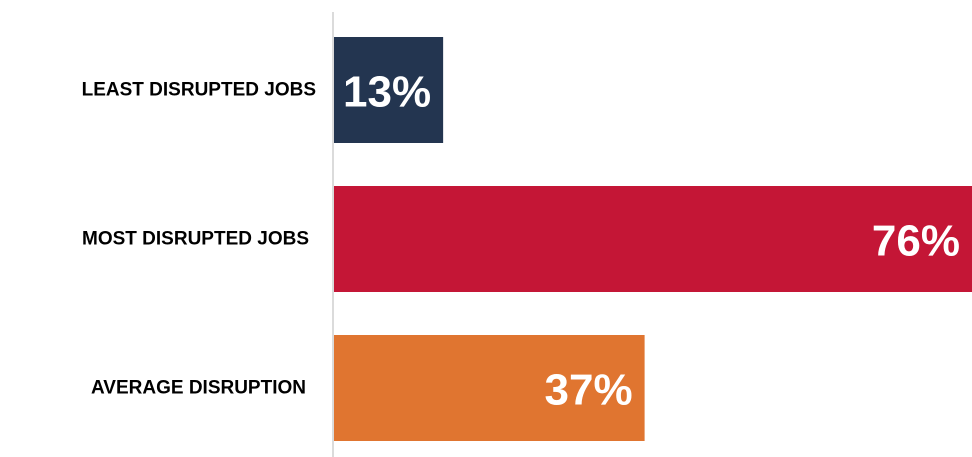 The height and width of the screenshot is (457, 972). I want to click on category-label-3: AVERAGE DISRUPTION, so click(198, 388).